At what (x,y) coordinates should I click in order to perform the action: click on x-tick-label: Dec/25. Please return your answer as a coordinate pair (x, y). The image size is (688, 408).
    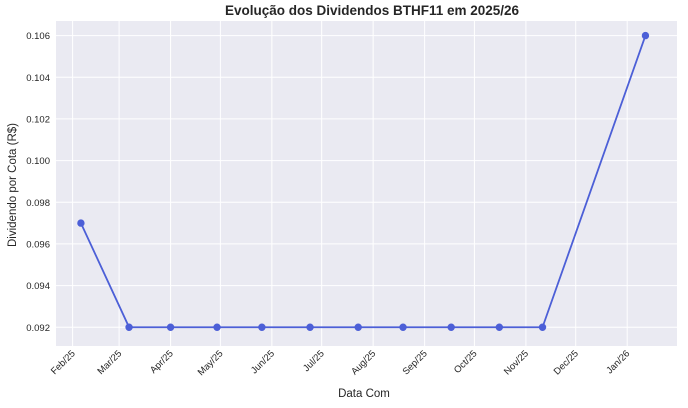
    Looking at the image, I should click on (566, 362).